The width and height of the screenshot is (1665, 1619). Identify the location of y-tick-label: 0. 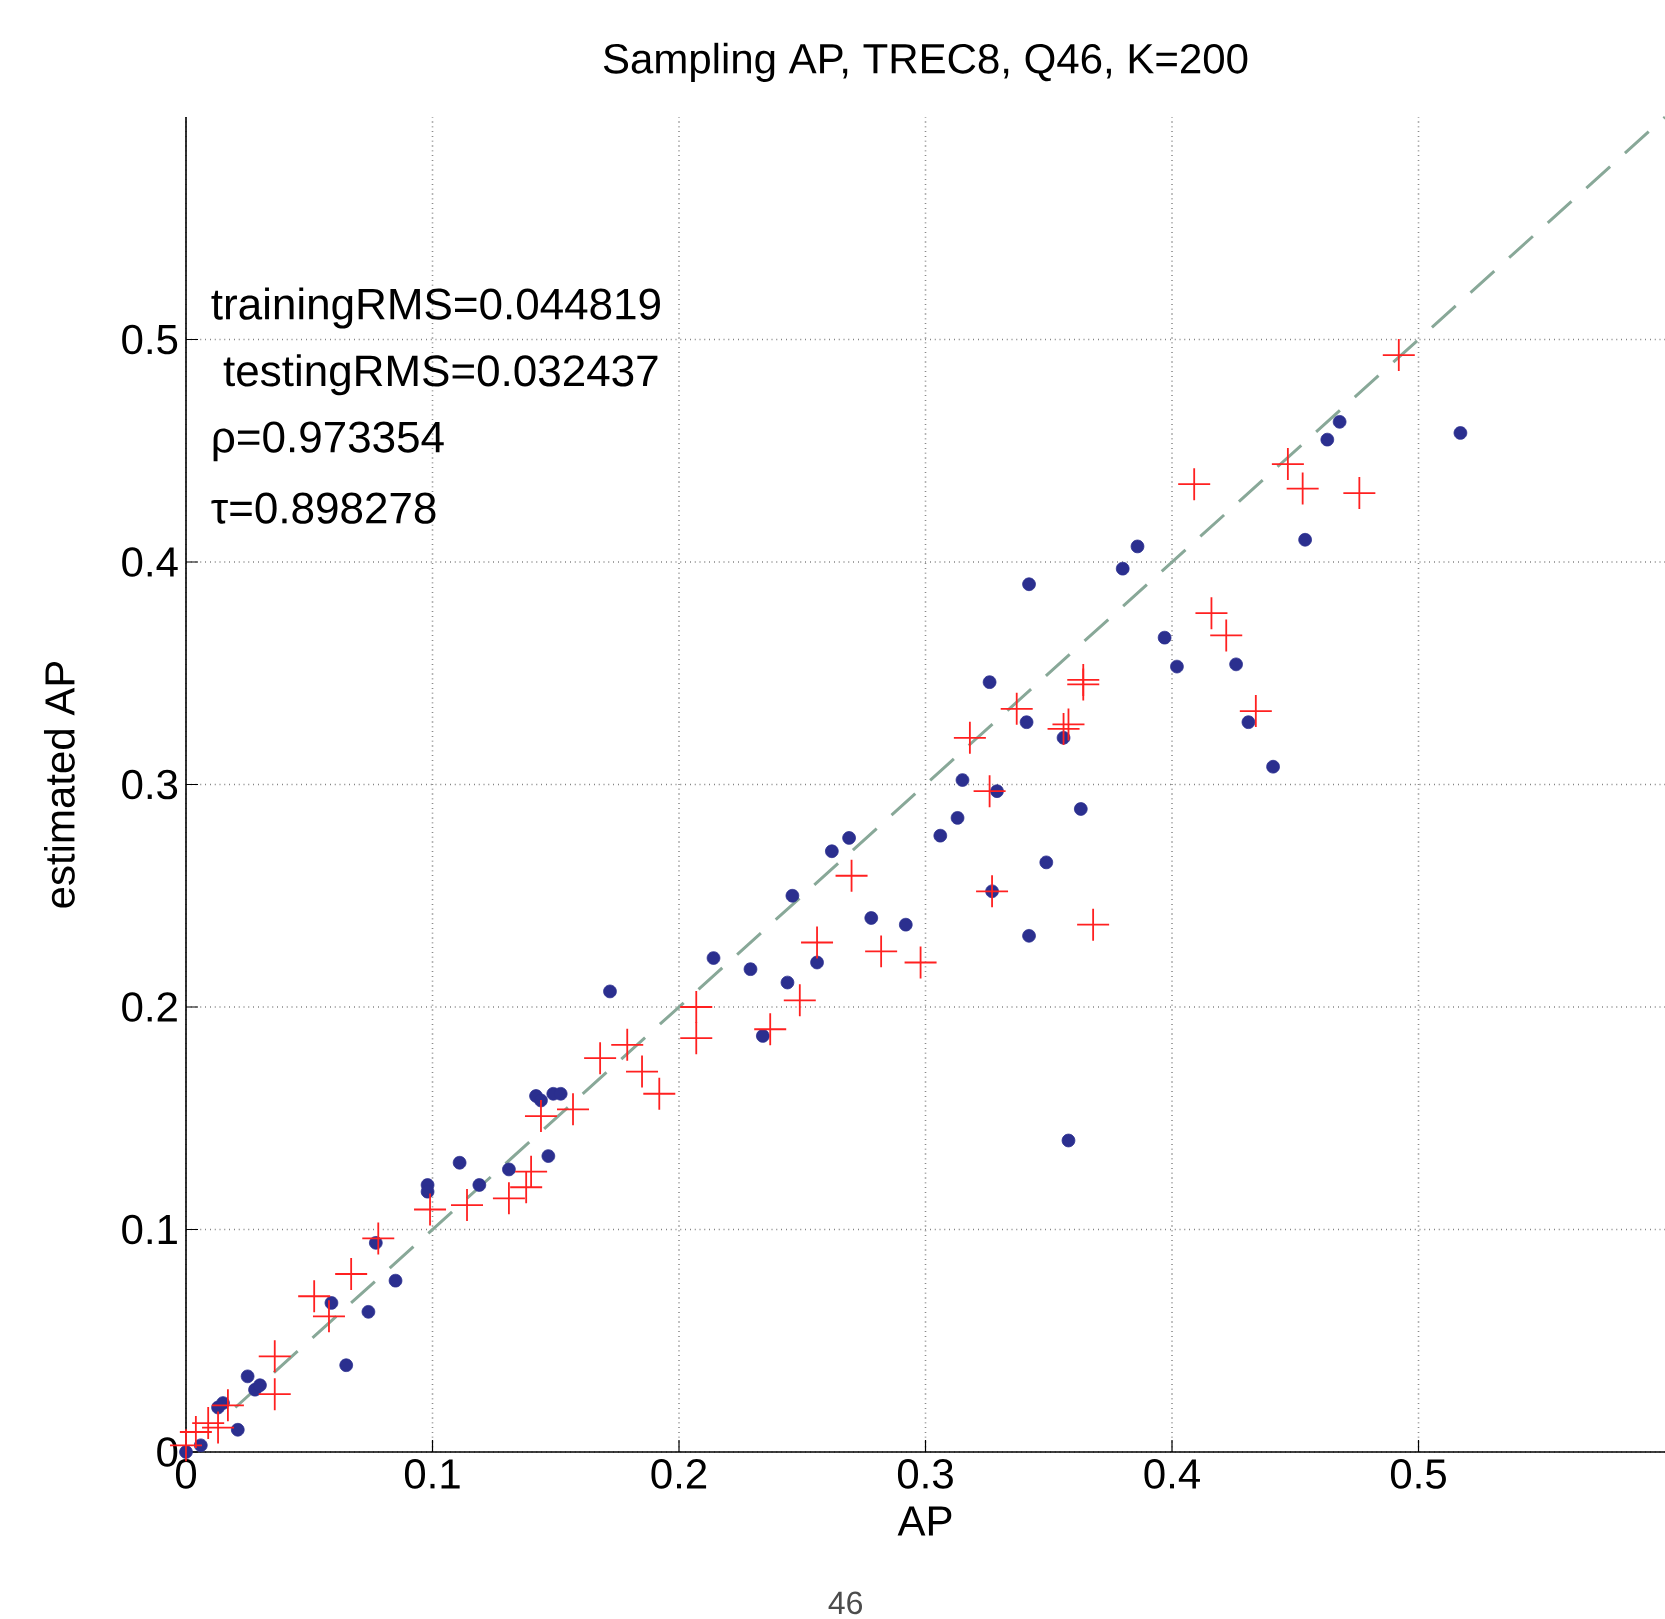
(167, 1452).